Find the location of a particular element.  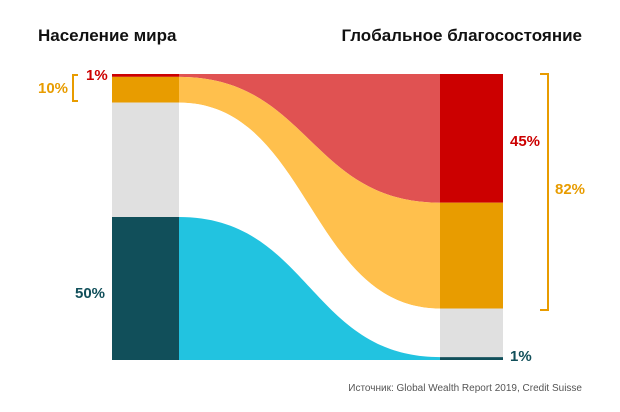

label-right-bottom-1-percent: 1% is located at coordinates (521, 356).